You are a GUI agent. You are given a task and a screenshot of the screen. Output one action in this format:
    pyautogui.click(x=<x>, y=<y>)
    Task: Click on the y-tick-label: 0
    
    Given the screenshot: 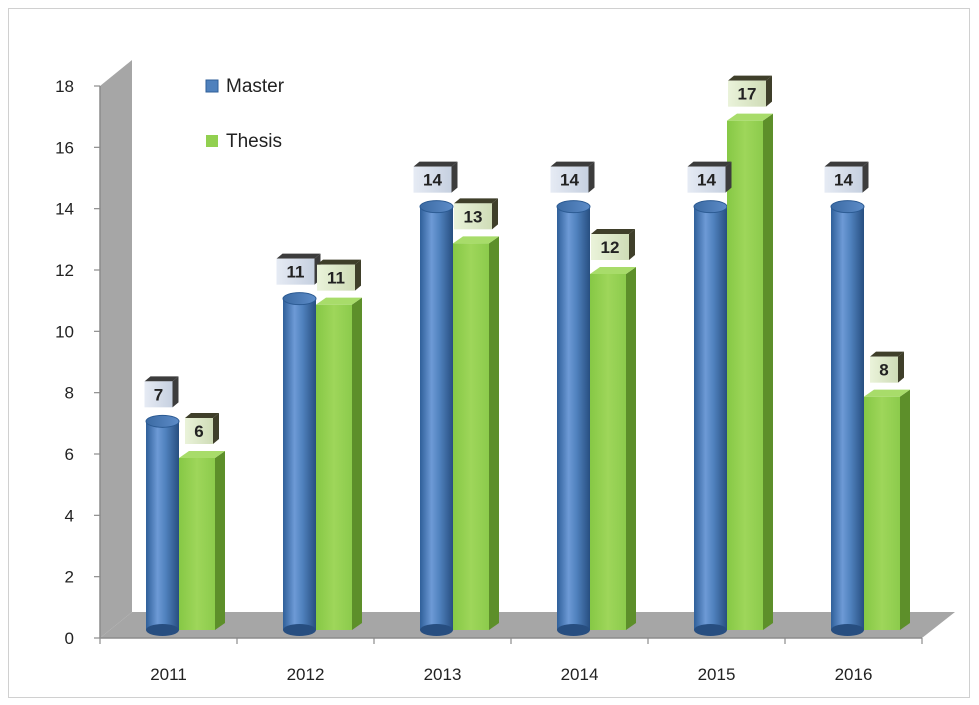 What is the action you would take?
    pyautogui.click(x=69, y=638)
    